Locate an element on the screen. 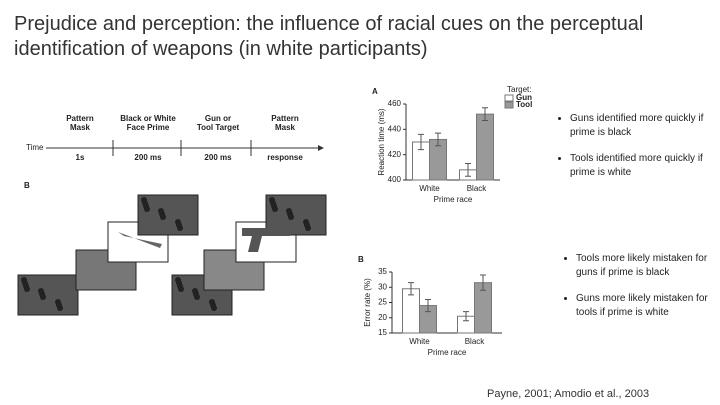  y-axis-label: Reaction time (ms) is located at coordinates (381, 141).